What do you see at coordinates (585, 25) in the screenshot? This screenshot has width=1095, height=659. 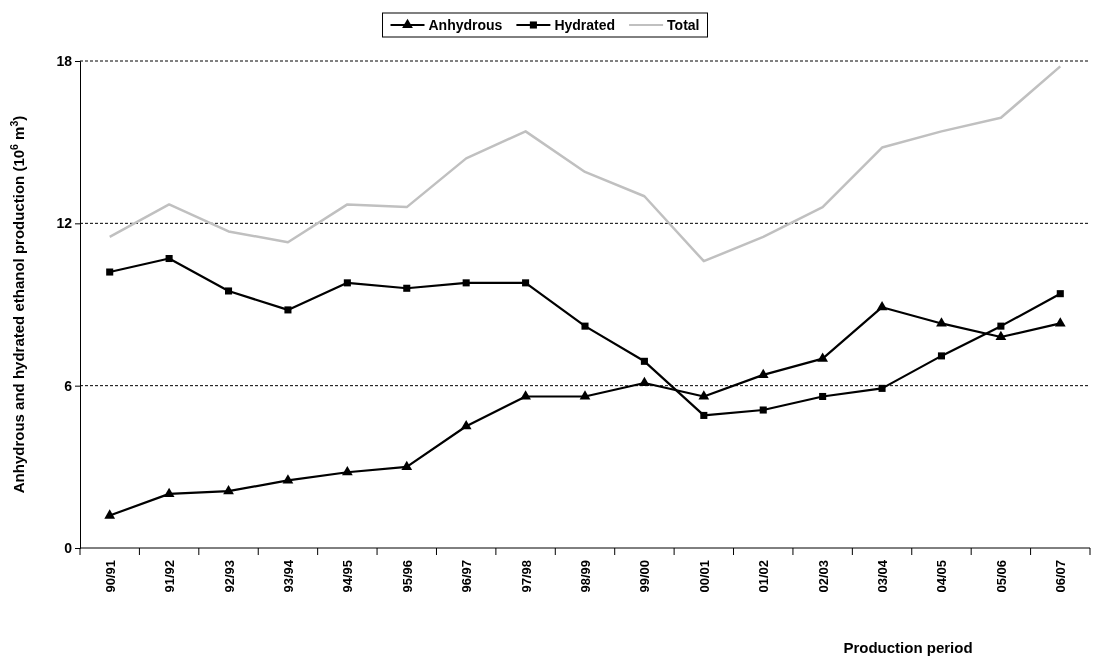 I see `legend-label: Hydrated` at bounding box center [585, 25].